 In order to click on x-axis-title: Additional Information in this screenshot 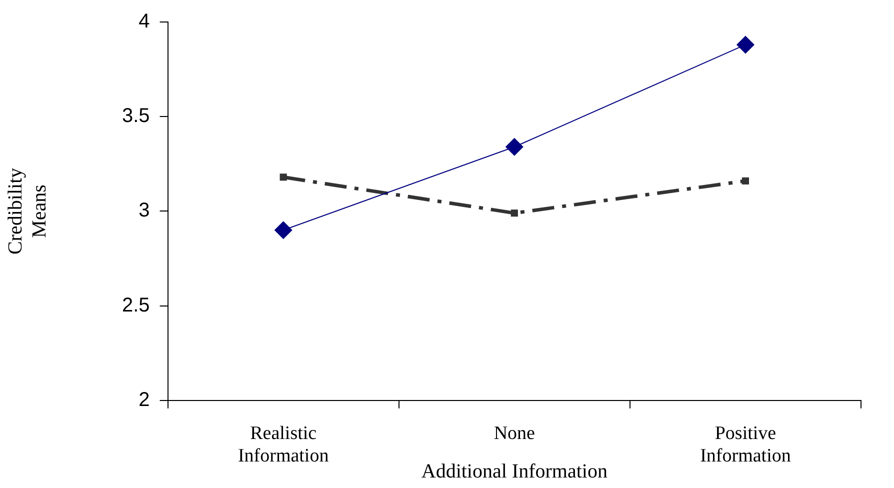, I will do `click(514, 471)`.